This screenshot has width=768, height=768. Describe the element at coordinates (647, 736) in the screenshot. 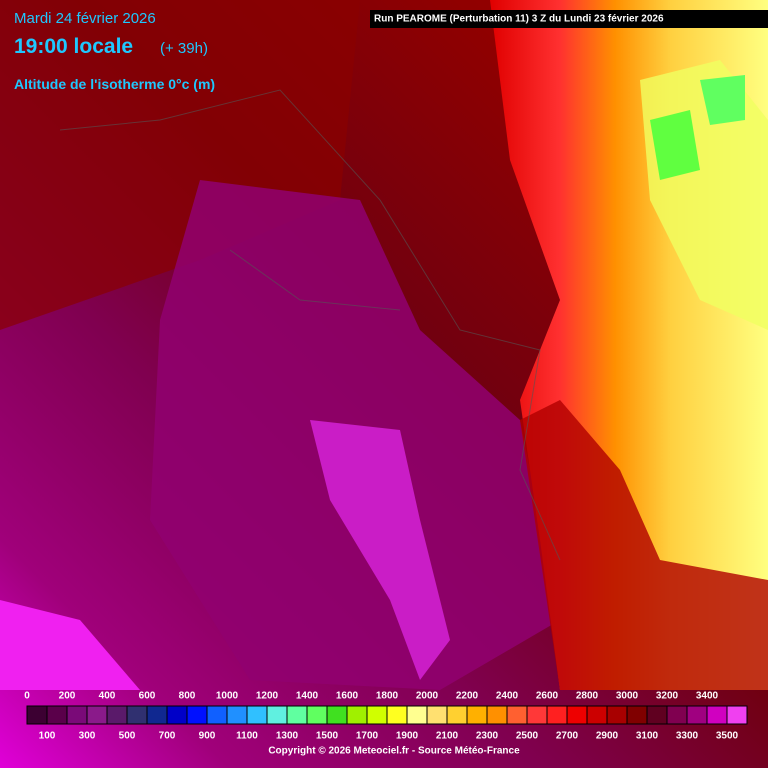

I see `legend-label: 3100` at that location.